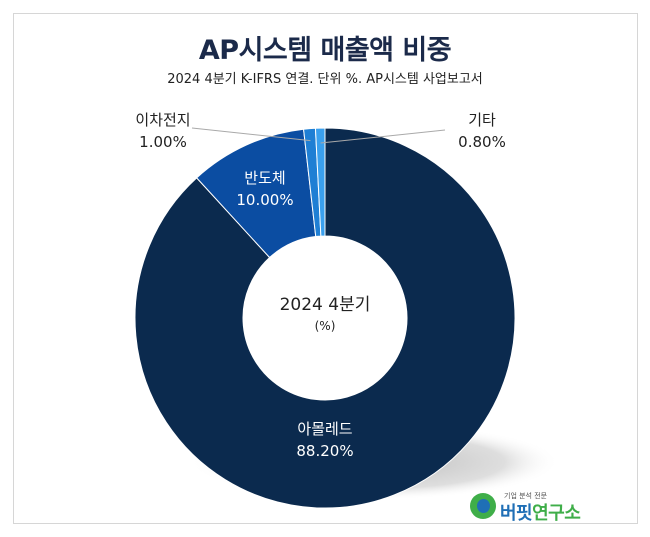  I want to click on slice-label-other: 기타 0.80%, so click(482, 131).